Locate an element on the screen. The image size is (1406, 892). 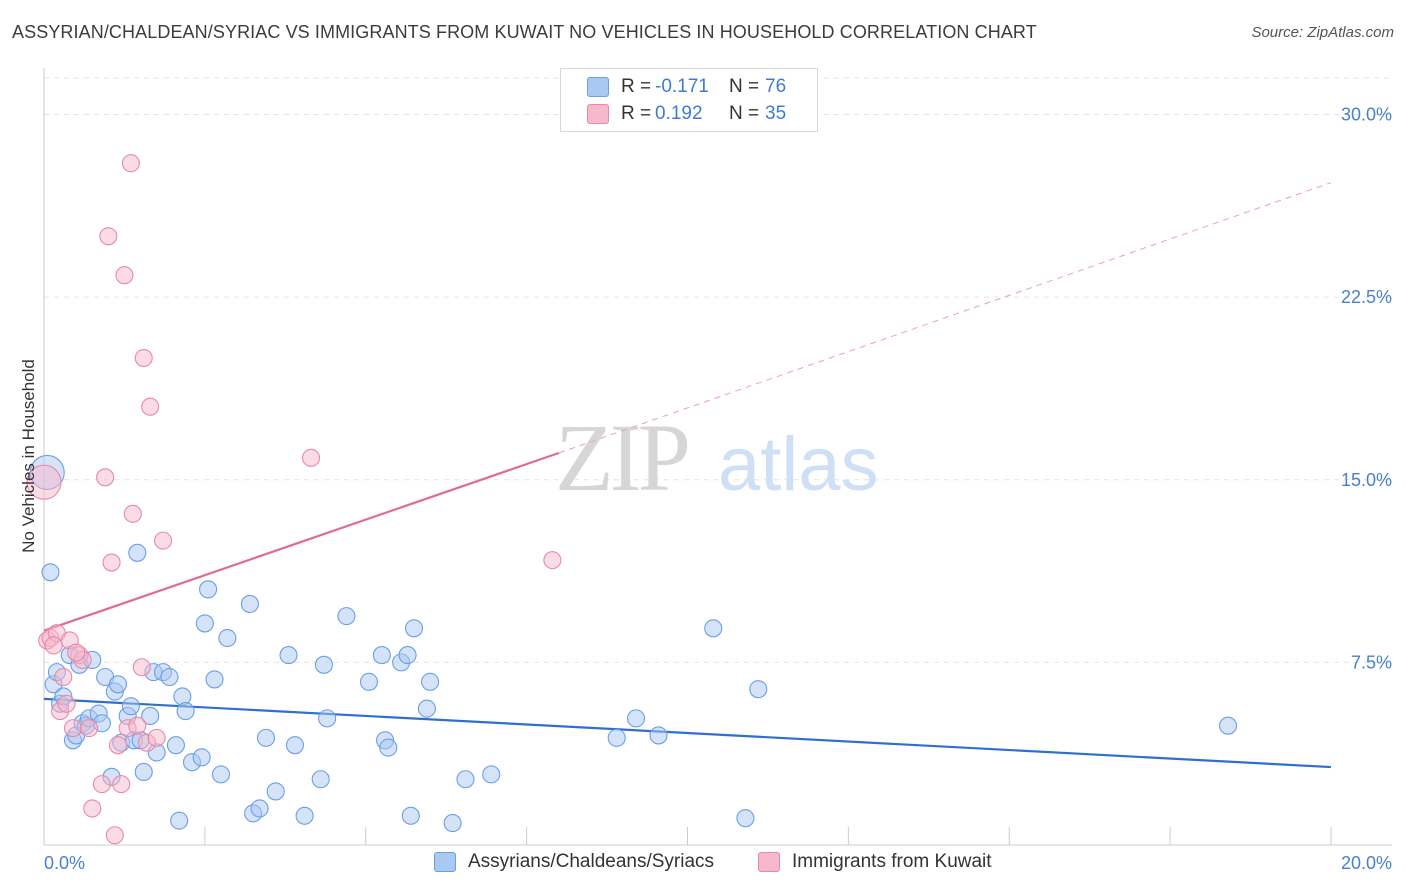
legend-swatch-assyrians is located at coordinates (598, 87).